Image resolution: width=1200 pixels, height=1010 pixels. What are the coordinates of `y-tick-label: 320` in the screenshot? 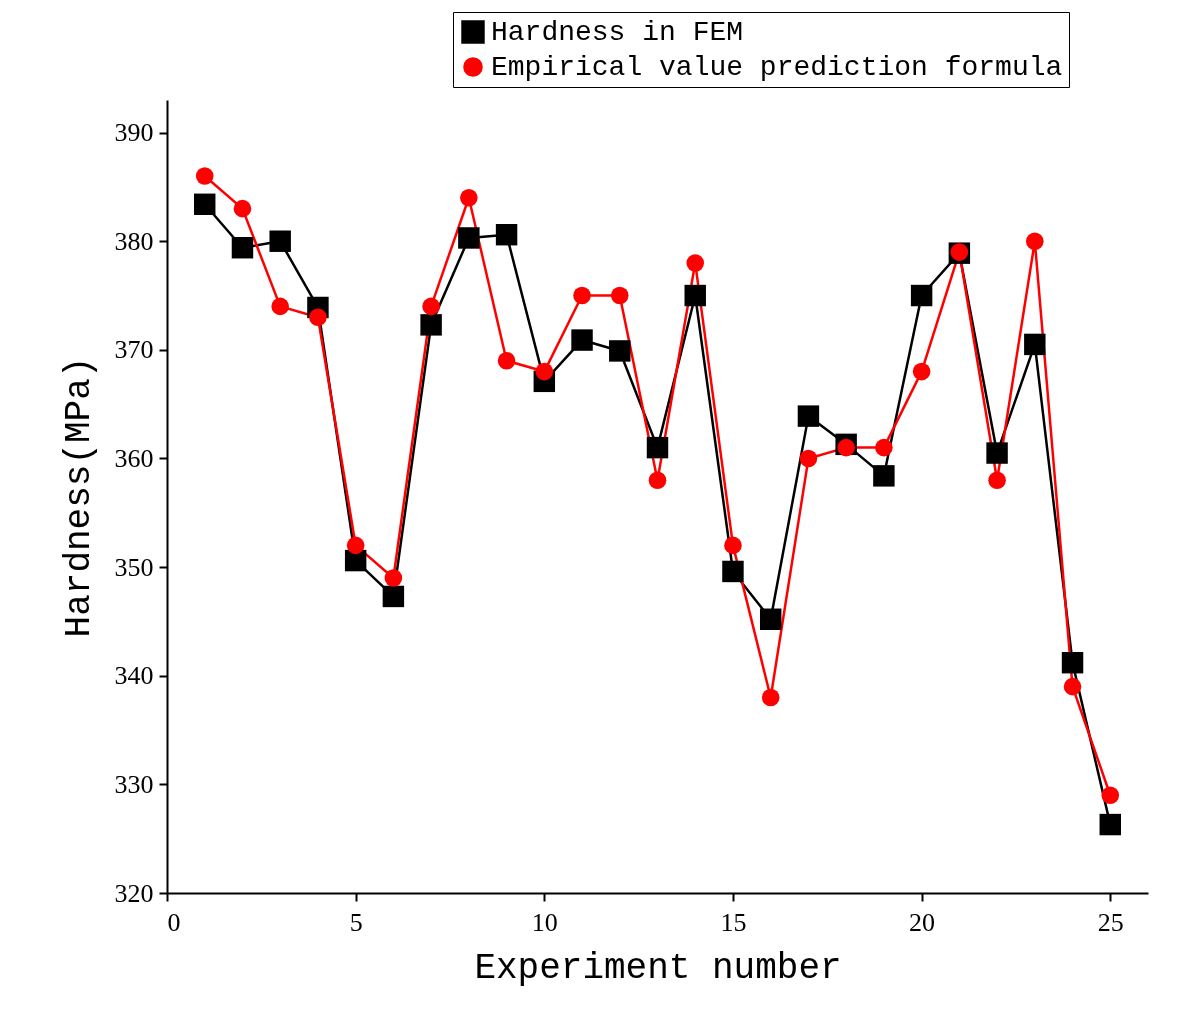 It's located at (134, 893).